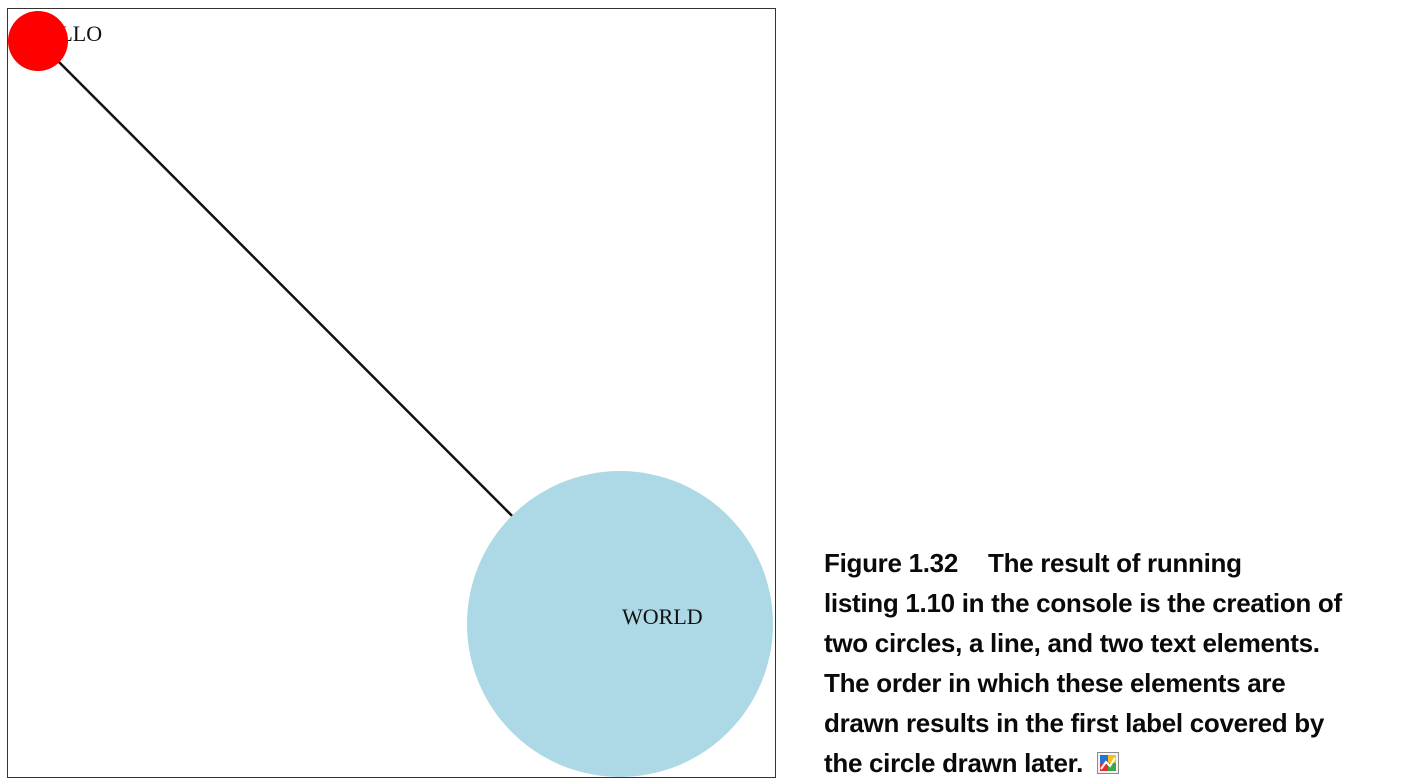 The height and width of the screenshot is (784, 1420). What do you see at coordinates (662, 616) in the screenshot?
I see `world-label: WORLD` at bounding box center [662, 616].